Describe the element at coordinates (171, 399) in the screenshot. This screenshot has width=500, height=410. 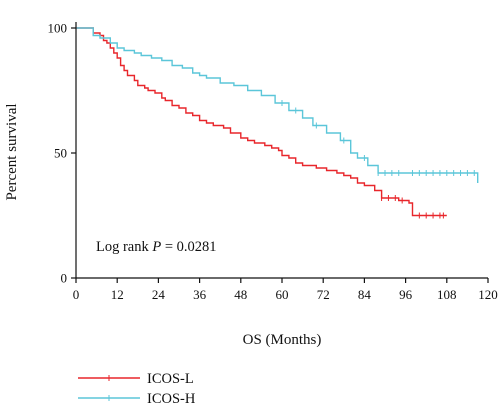
I see `legend-label: ICOS-H` at that location.